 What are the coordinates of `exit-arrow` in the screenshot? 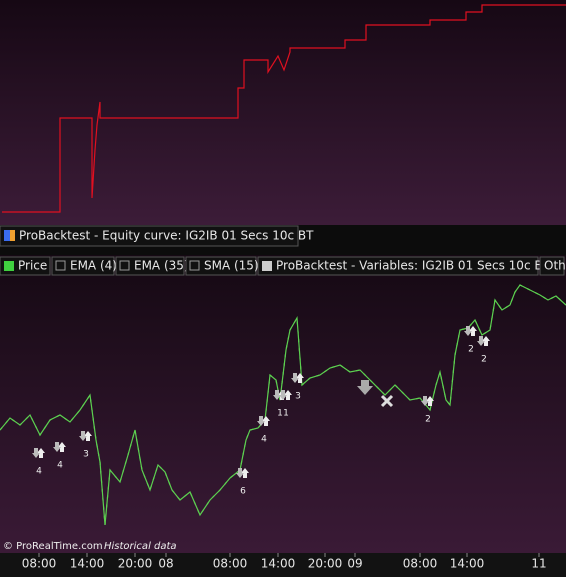 It's located at (365, 387).